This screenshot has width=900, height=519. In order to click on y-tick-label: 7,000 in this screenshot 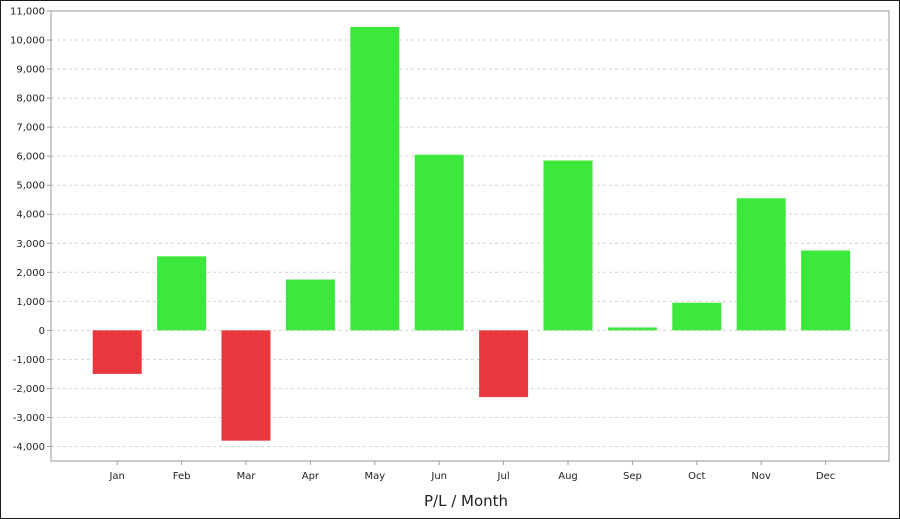, I will do `click(30, 128)`.